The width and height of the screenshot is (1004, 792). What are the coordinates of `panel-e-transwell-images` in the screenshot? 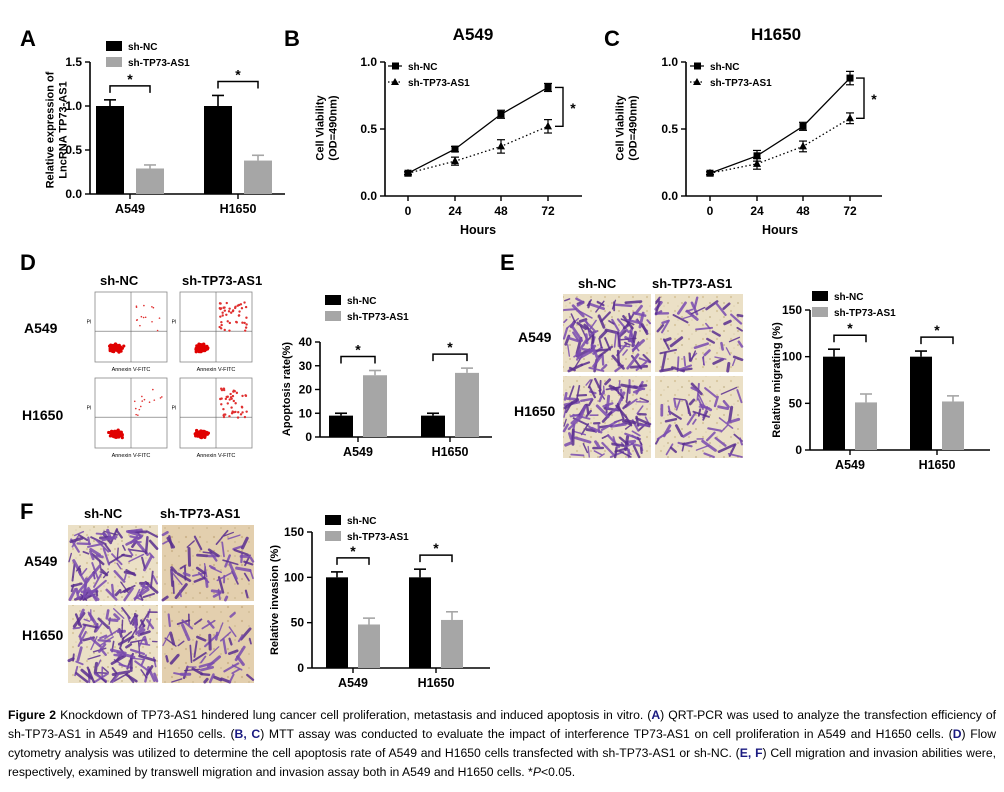 It's located at (653, 376).